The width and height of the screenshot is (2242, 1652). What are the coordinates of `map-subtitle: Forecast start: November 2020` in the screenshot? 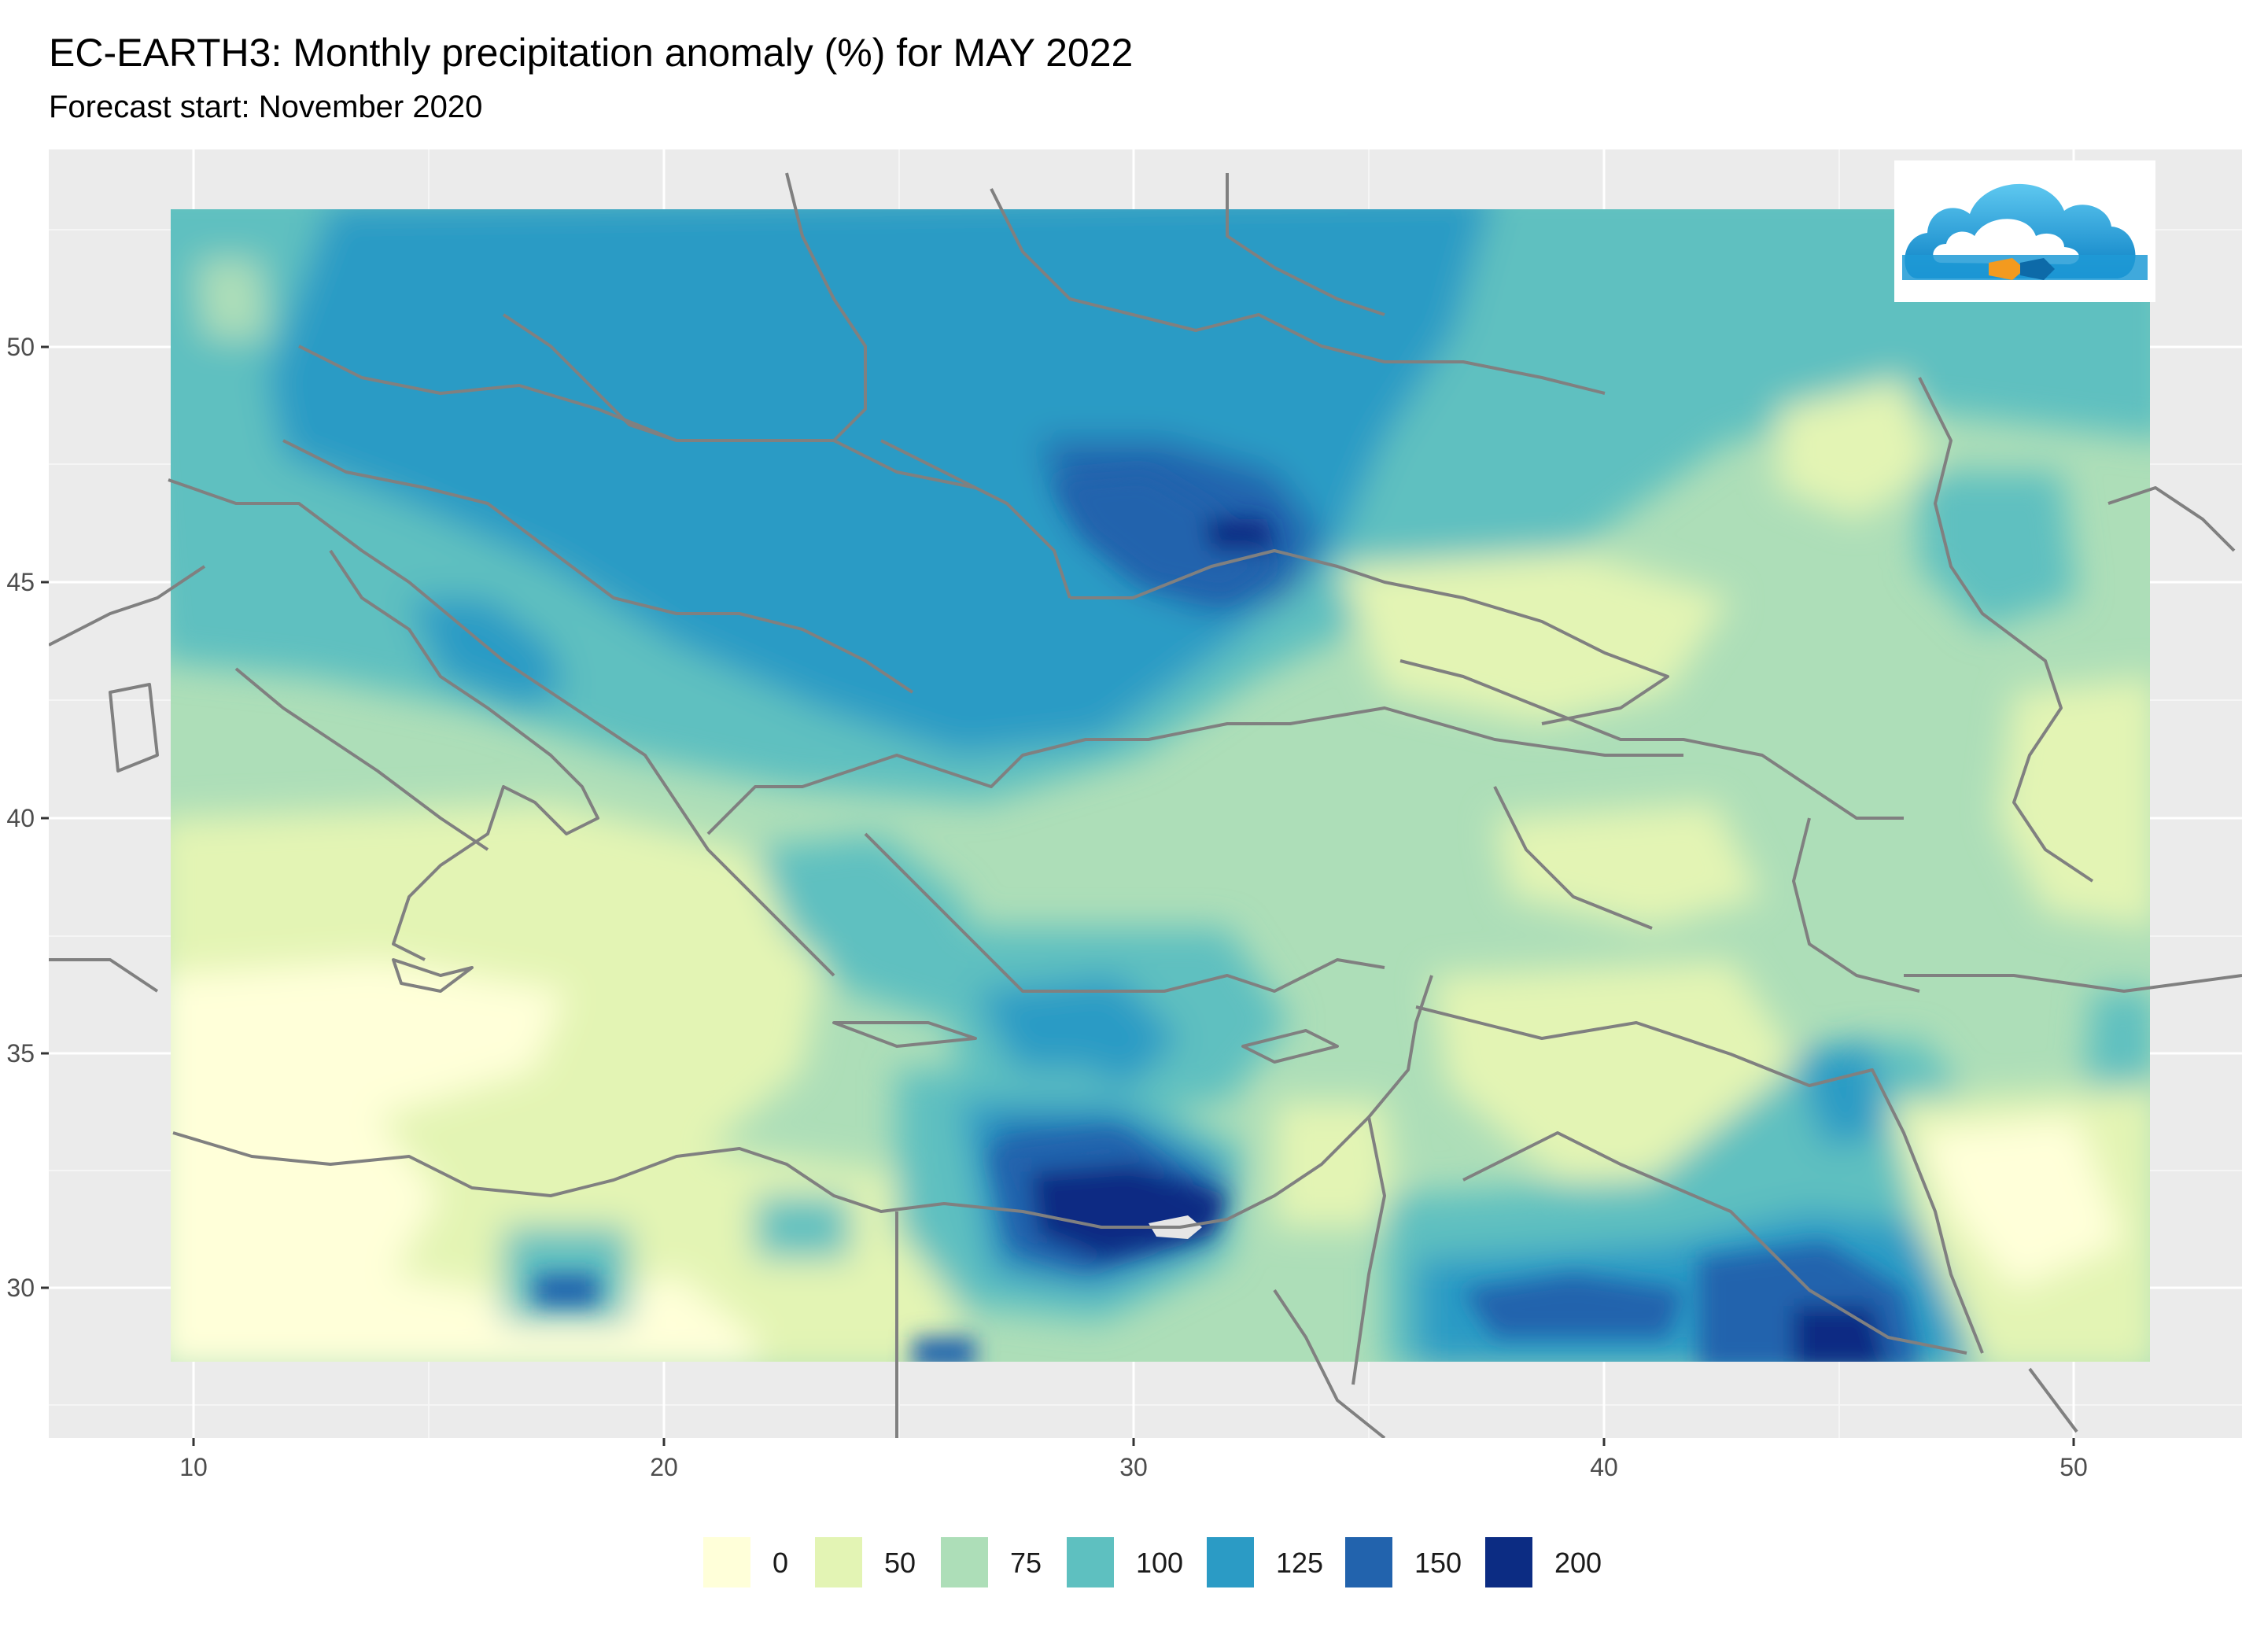 It's located at (266, 107).